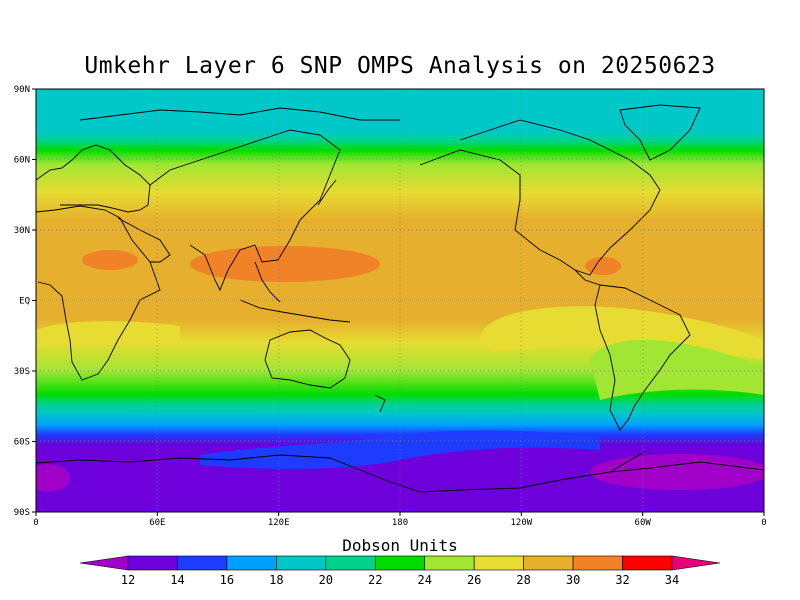 This screenshot has width=800, height=600. Describe the element at coordinates (622, 580) in the screenshot. I see `colorbar-label: 32` at that location.